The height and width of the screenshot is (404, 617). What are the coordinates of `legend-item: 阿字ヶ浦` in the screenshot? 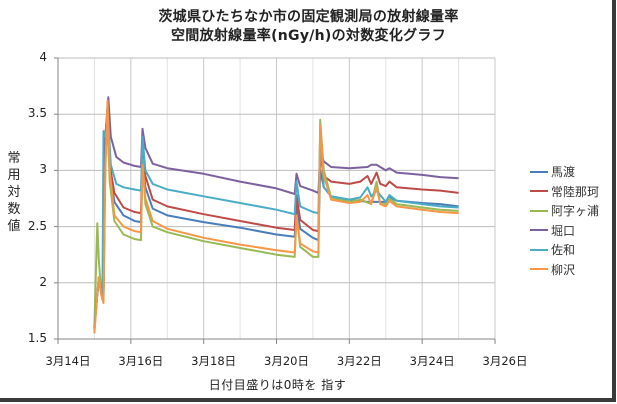 It's located at (564, 211).